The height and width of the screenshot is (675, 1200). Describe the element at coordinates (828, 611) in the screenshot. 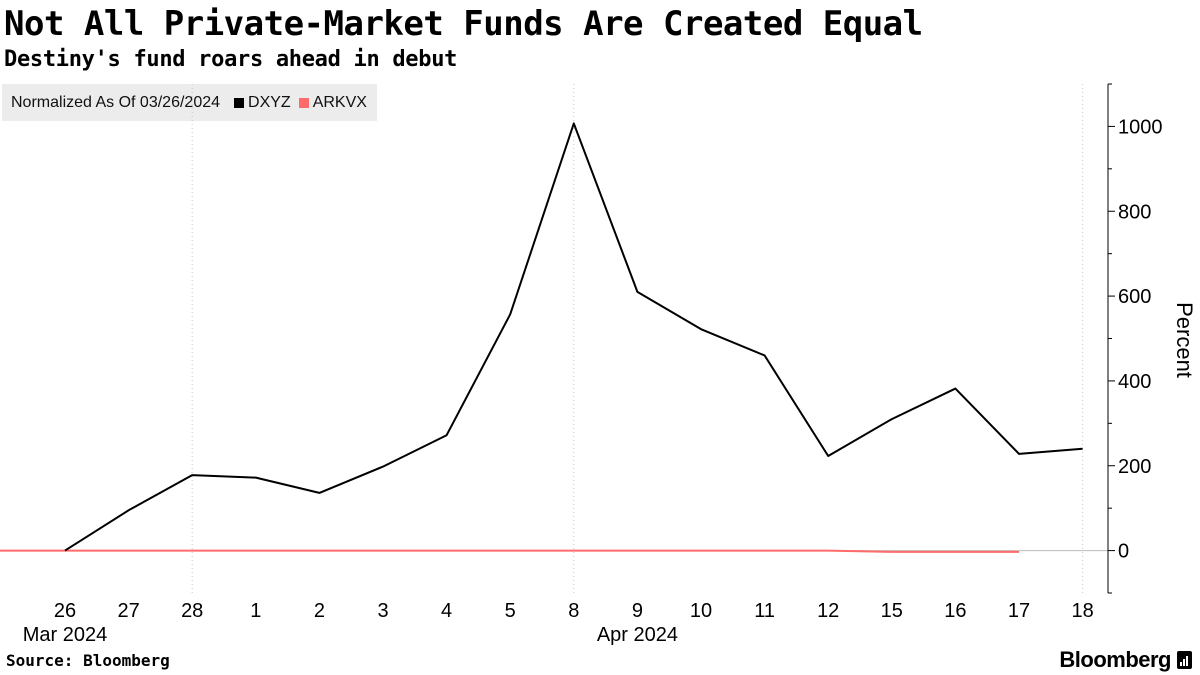

I see `x-tick-label: 12` at that location.